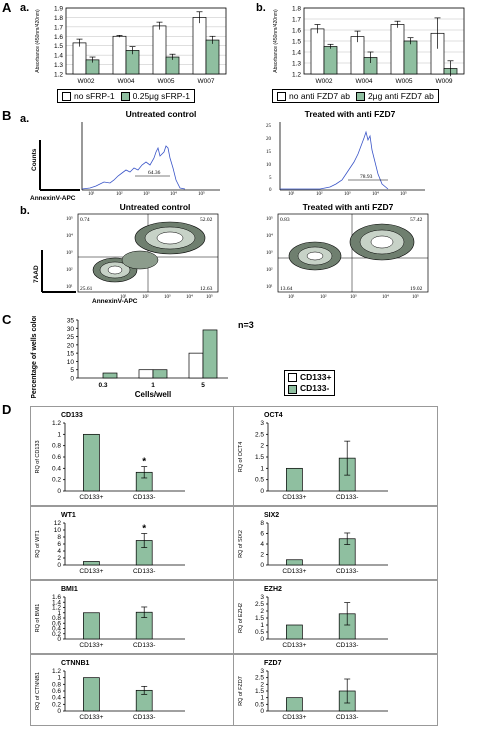 The width and height of the screenshot is (480, 730). Describe the element at coordinates (38, 456) in the screenshot. I see `axis-ylabel: RQ of CD133` at that location.